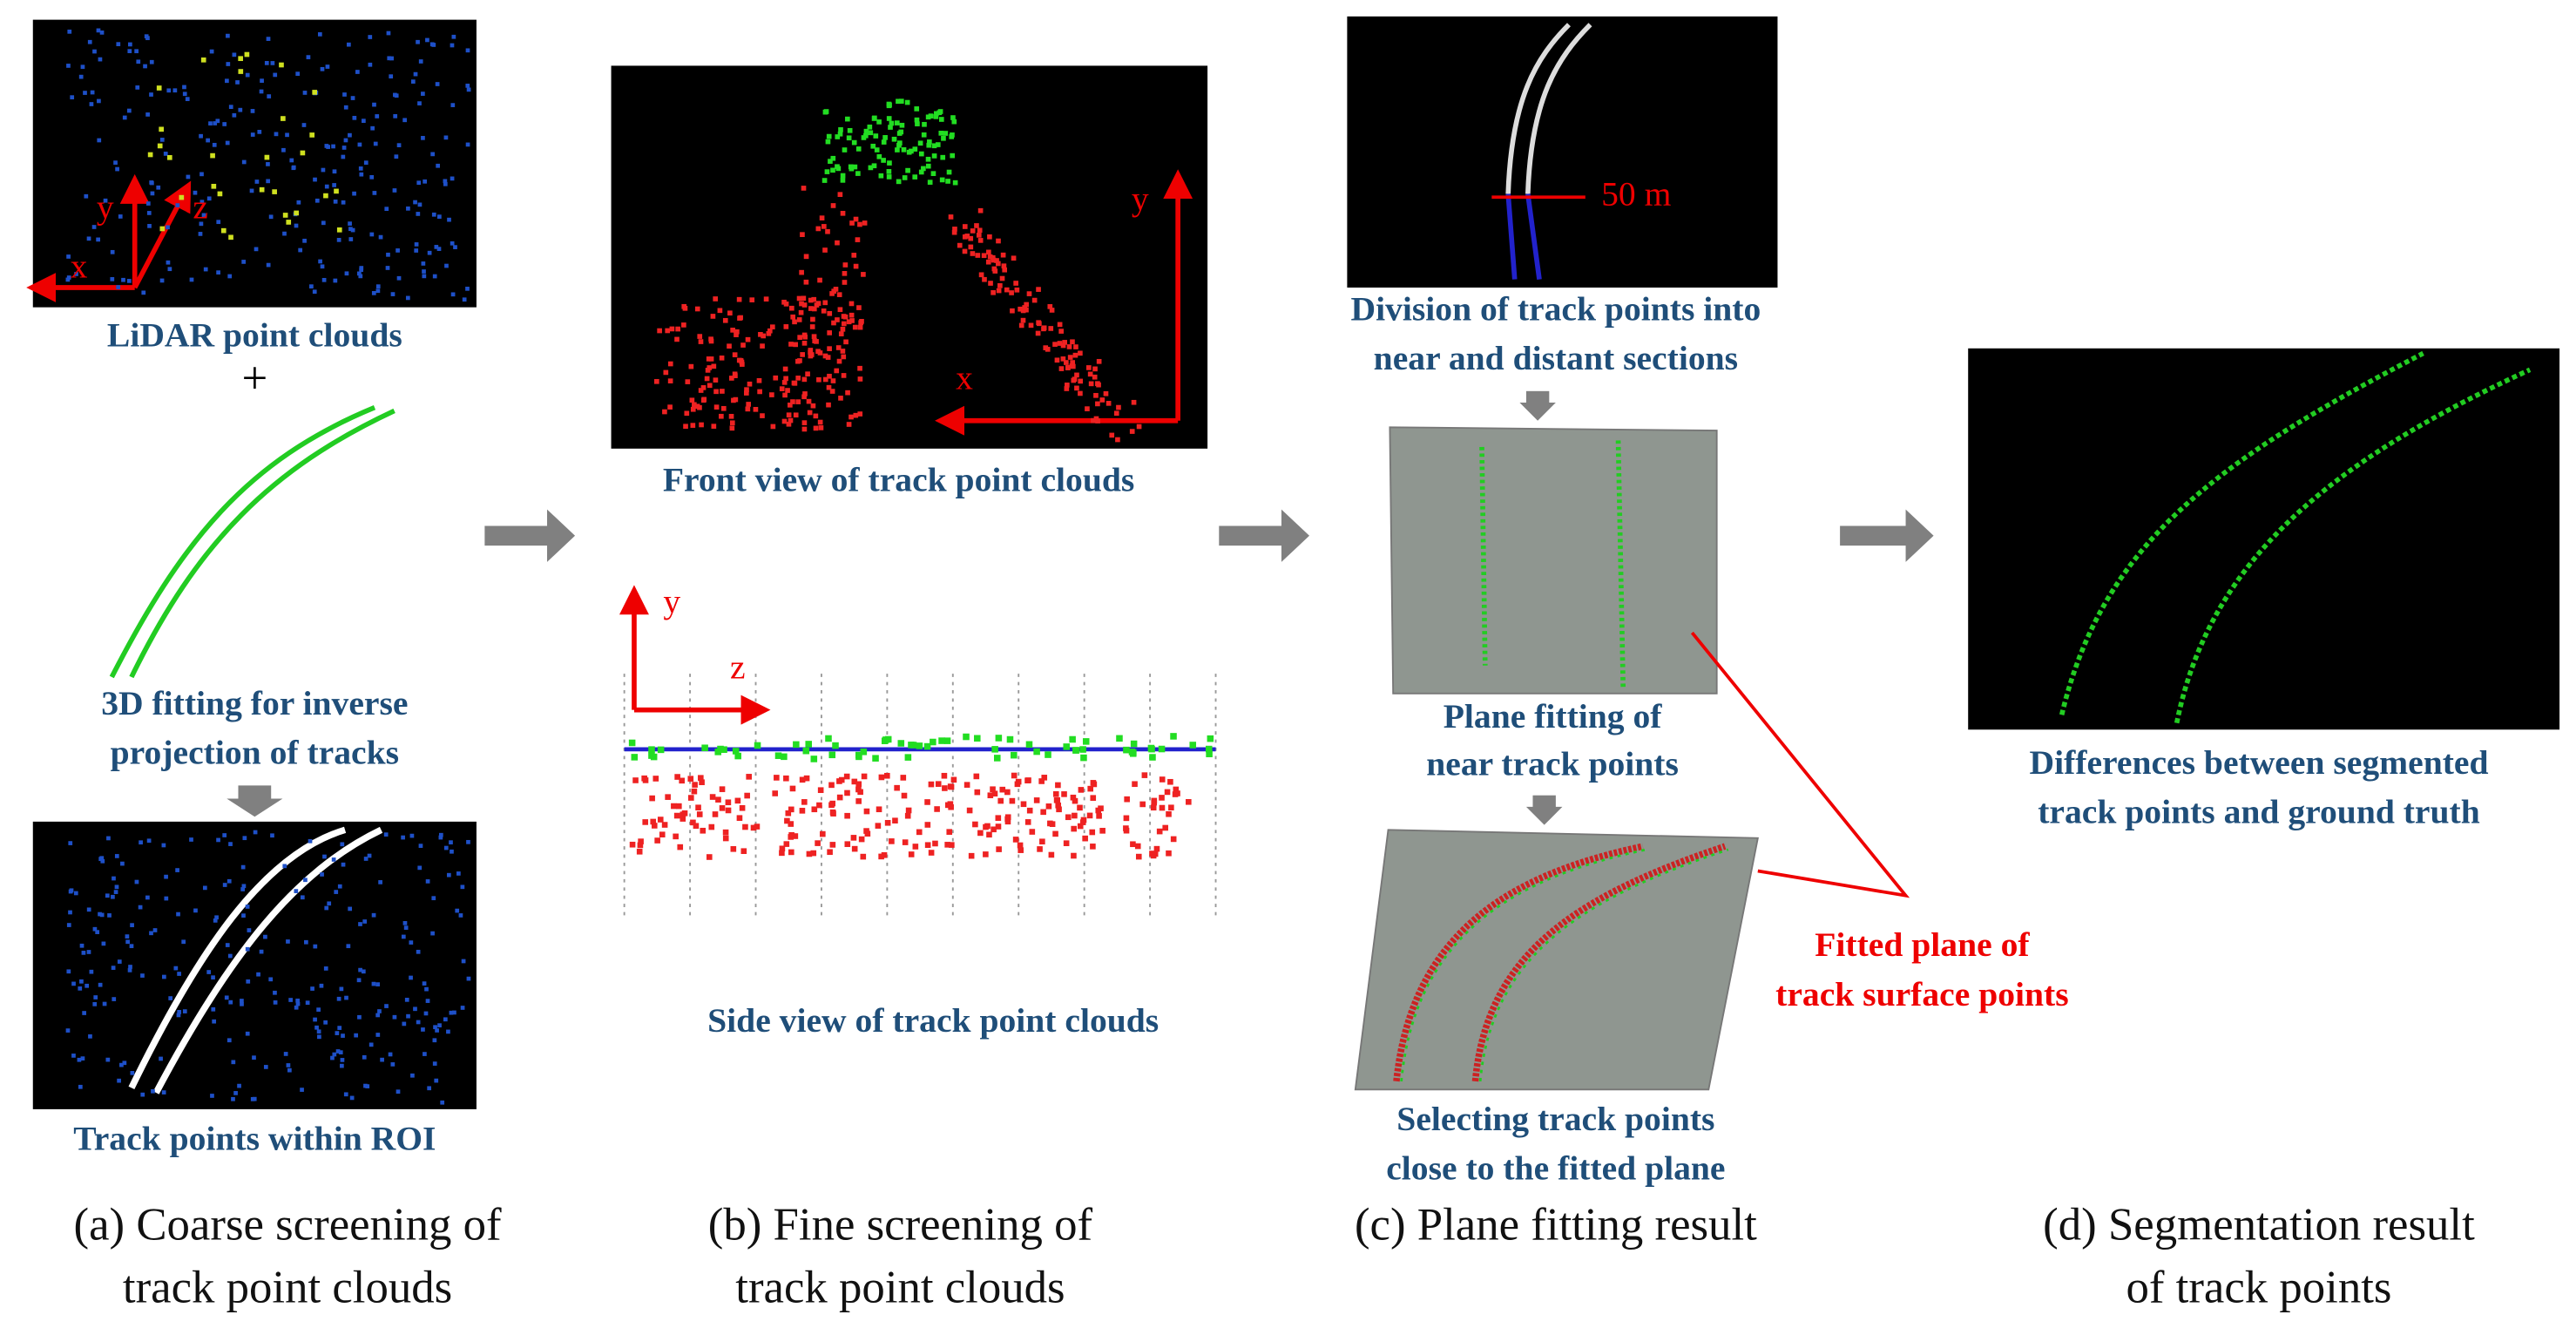 The height and width of the screenshot is (1335, 2576). Describe the element at coordinates (1560, 963) in the screenshot. I see `selected-tracks` at that location.